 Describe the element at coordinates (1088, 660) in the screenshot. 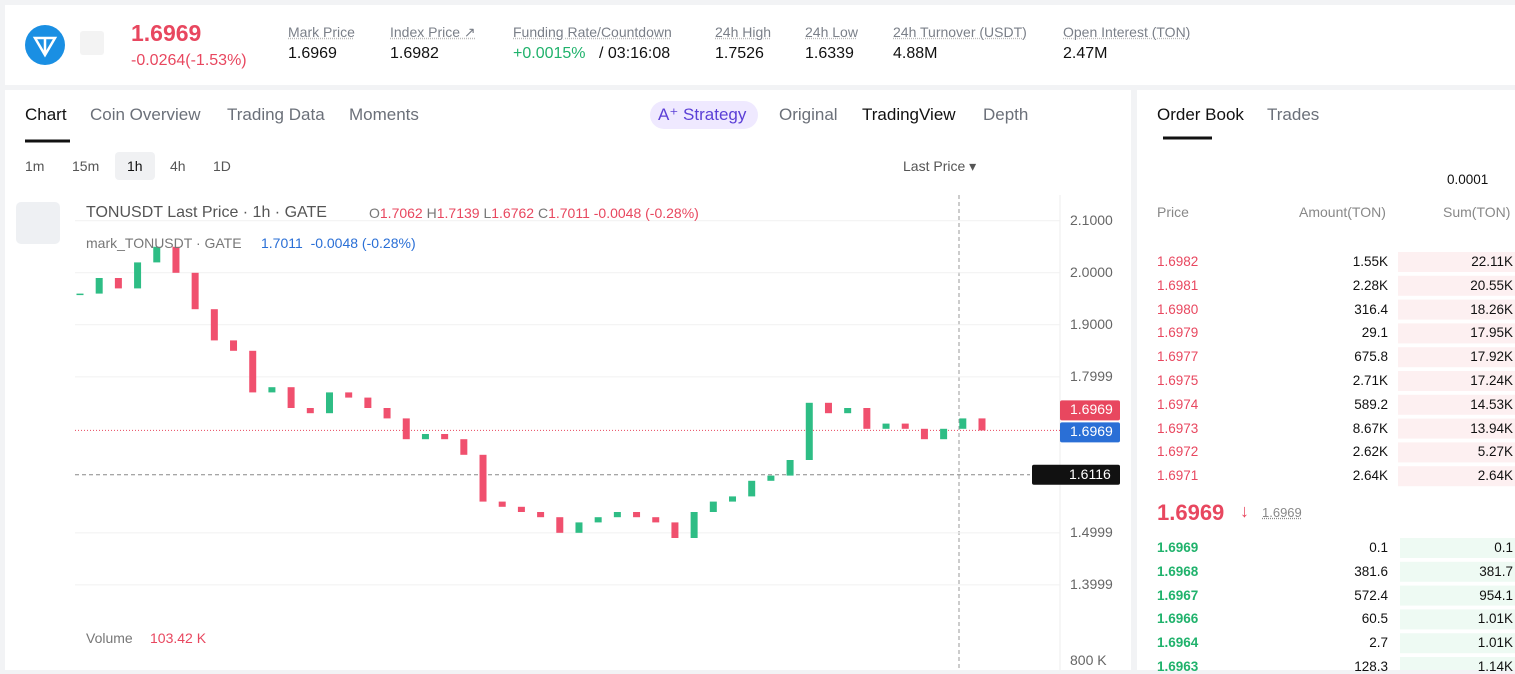

I see `volume-tick: 800 K` at that location.